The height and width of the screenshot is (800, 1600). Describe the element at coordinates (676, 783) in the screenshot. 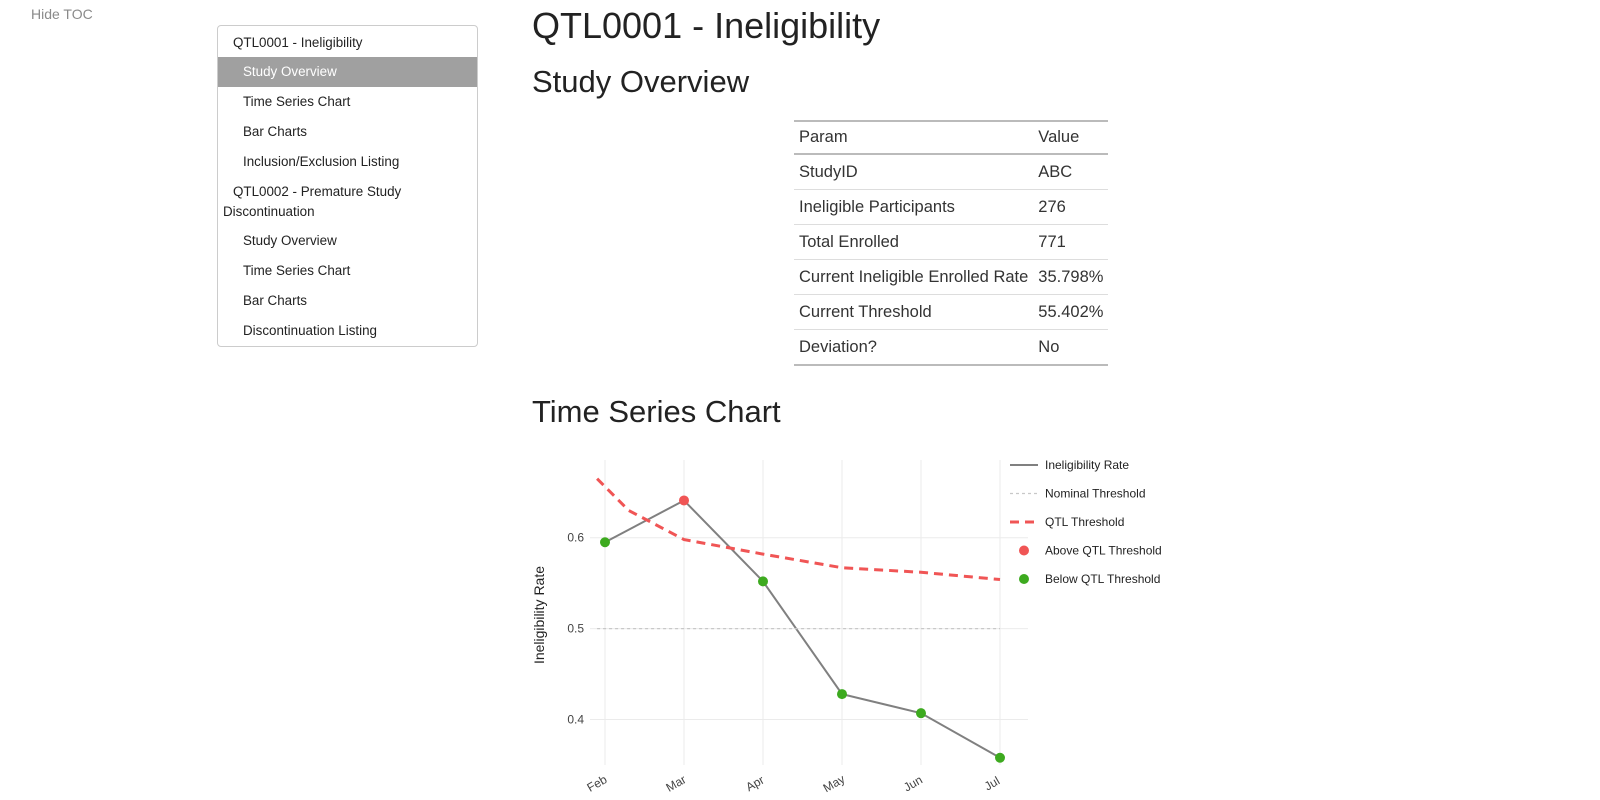

I see `x-tick-label: Mar` at that location.